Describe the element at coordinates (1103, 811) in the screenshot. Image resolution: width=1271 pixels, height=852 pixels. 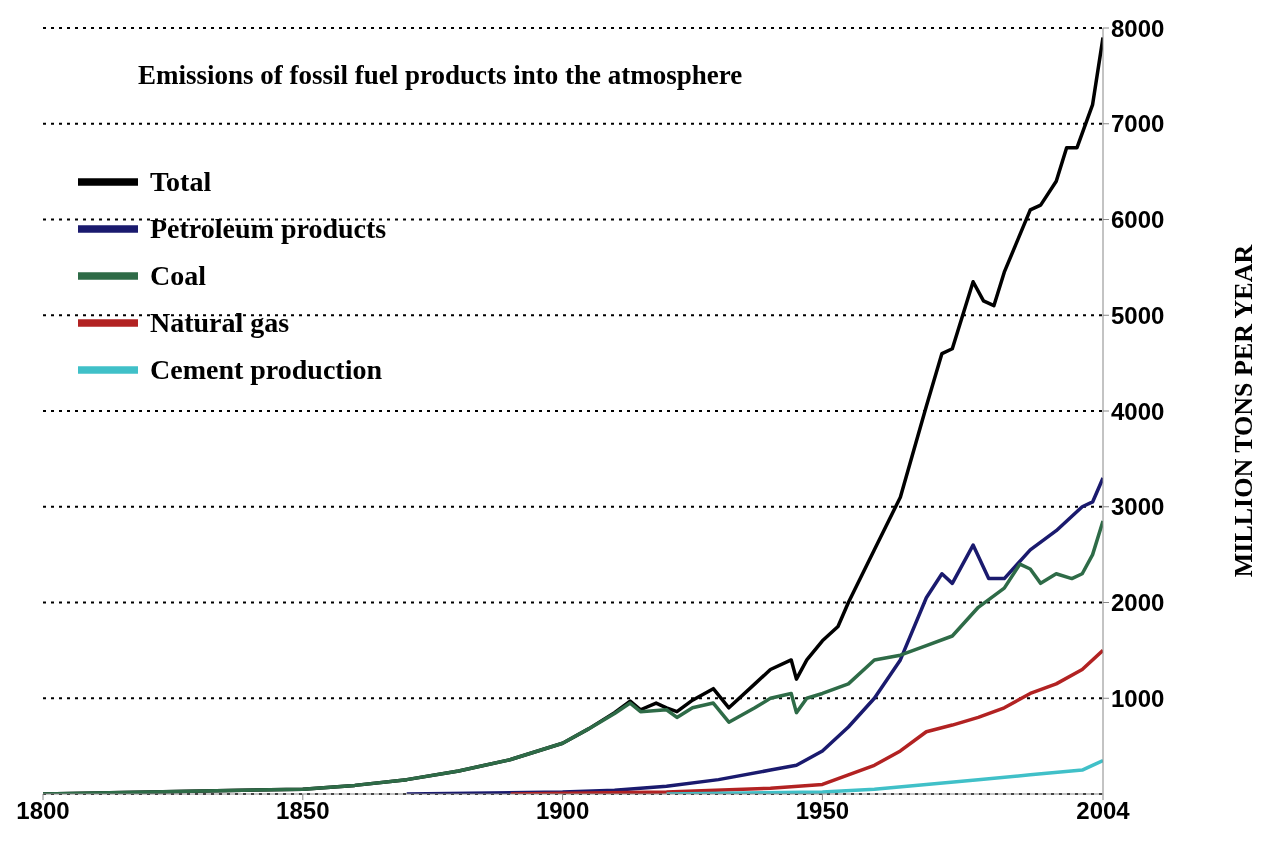
I see `x-tick-label: 2004` at that location.